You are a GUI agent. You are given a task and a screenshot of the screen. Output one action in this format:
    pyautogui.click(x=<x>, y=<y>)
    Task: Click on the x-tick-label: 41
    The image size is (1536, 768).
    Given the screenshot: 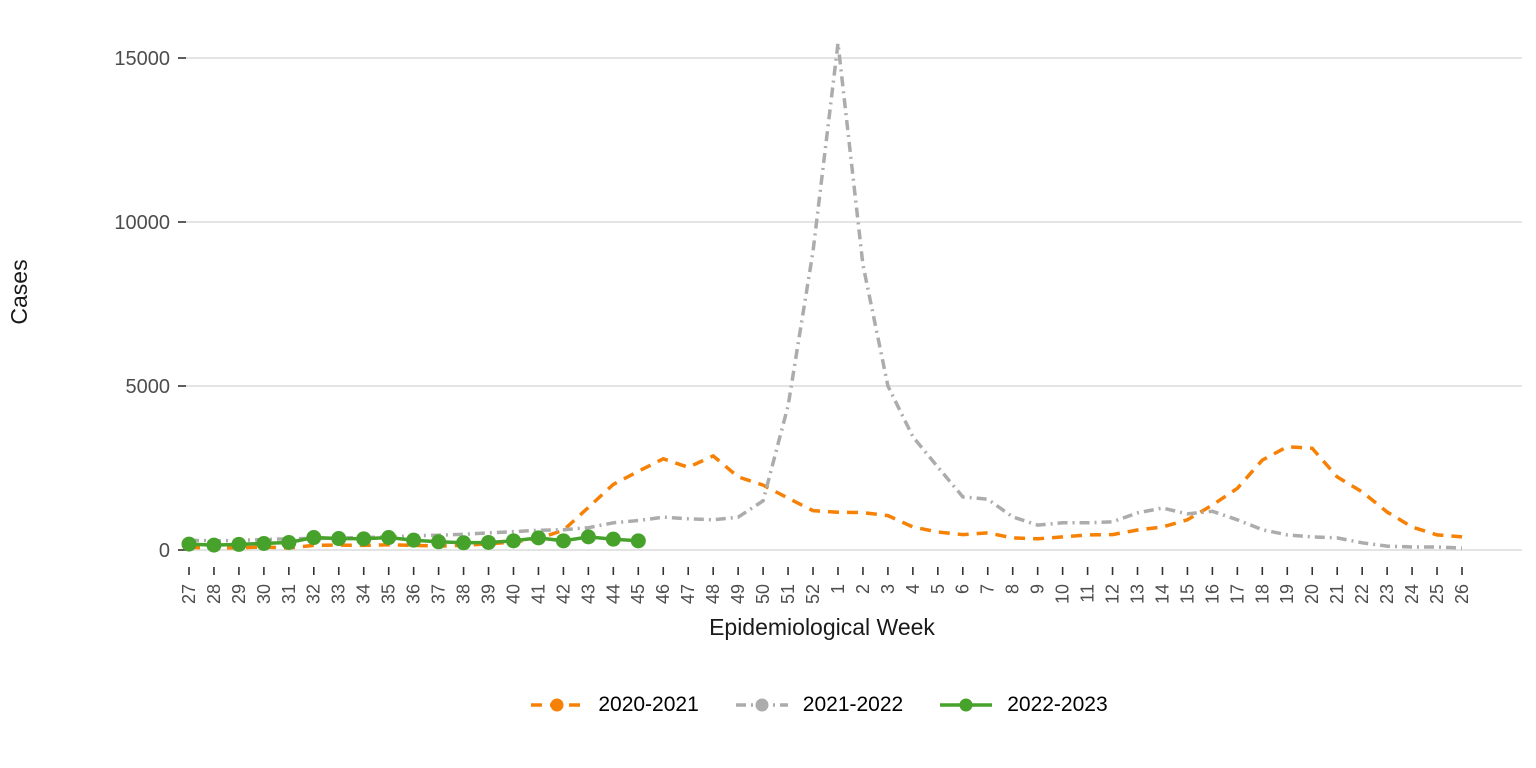 What is the action you would take?
    pyautogui.click(x=538, y=594)
    